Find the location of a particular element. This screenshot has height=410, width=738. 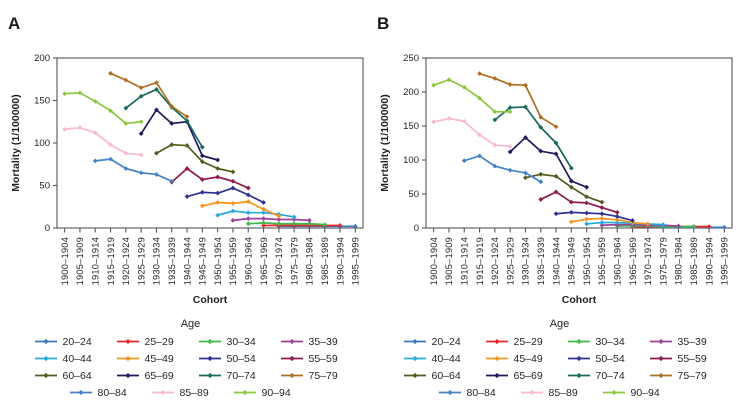

x-tick-label: 1990–1994 is located at coordinates (340, 261).